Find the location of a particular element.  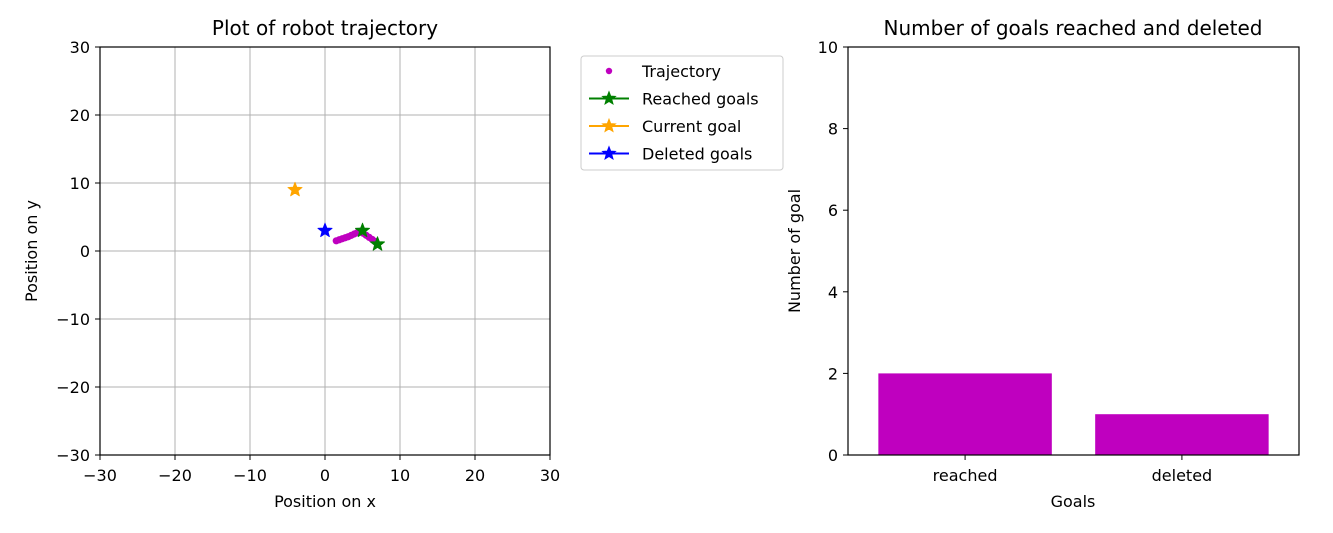

bar-y-tick-label: 8 is located at coordinates (833, 129).